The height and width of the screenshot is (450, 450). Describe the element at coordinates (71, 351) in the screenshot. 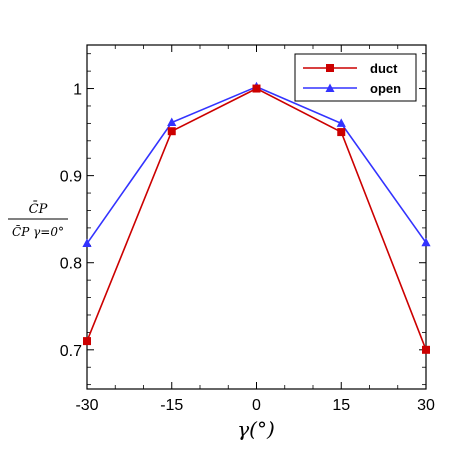

I see `y-tick-label: 0.7` at that location.